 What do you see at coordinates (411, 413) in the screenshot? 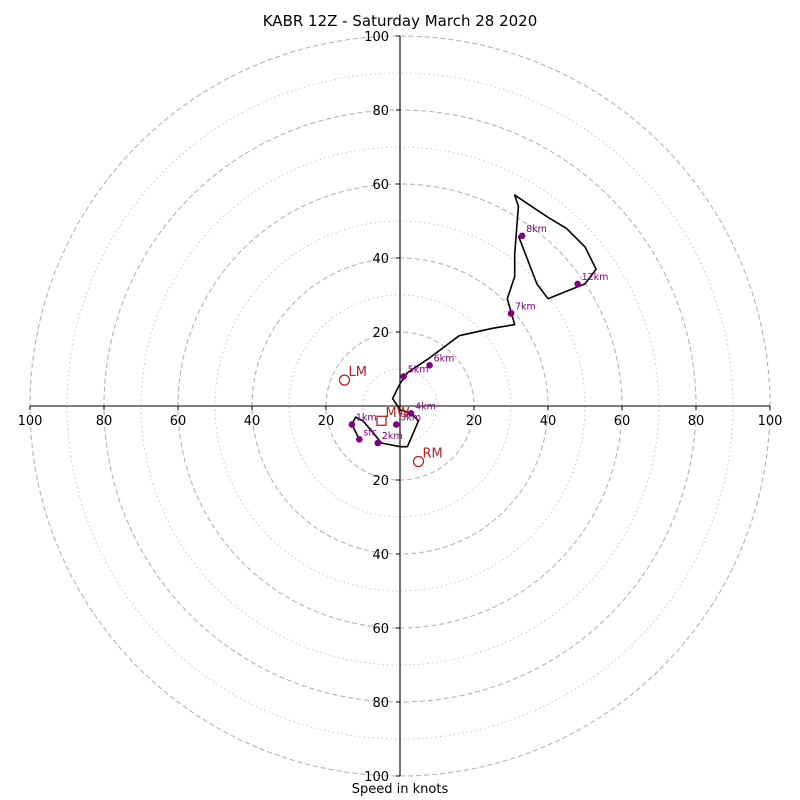
I see `height-marker-4km` at bounding box center [411, 413].